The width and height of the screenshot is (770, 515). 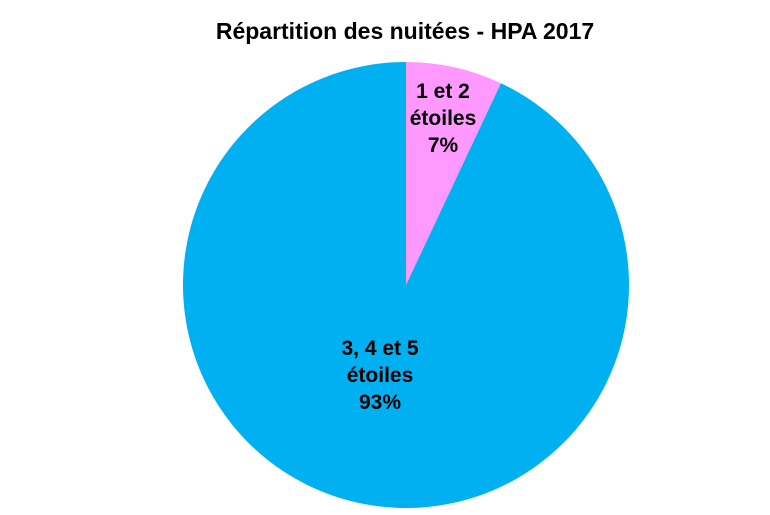 I want to click on slice-label-1: 3, 4 et 5 étoiles 93%, so click(x=379, y=375).